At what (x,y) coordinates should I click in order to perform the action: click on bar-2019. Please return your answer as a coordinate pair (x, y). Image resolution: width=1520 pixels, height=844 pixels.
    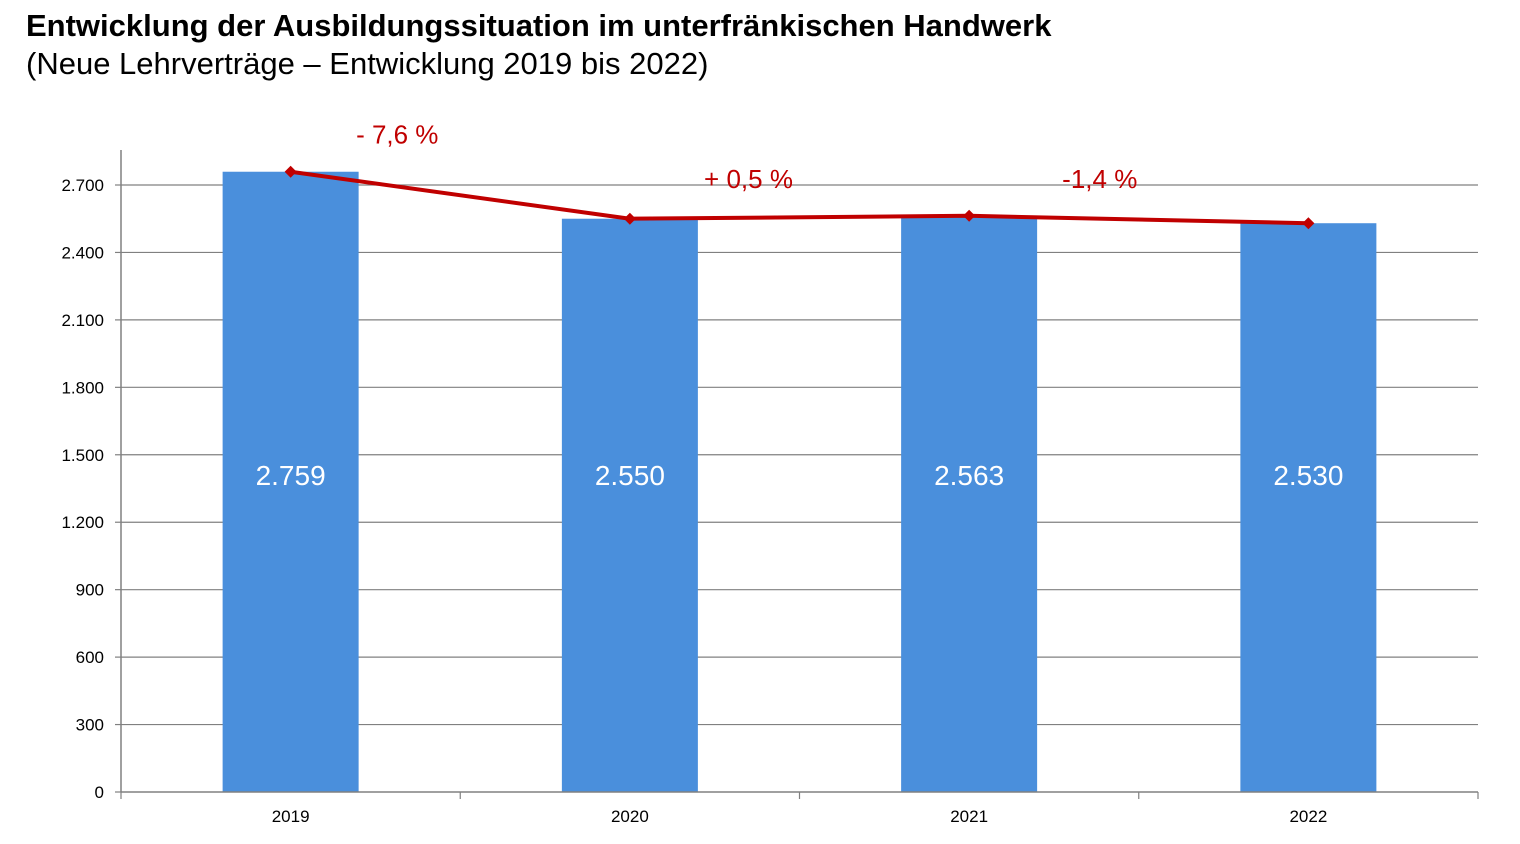
    Looking at the image, I should click on (290, 481).